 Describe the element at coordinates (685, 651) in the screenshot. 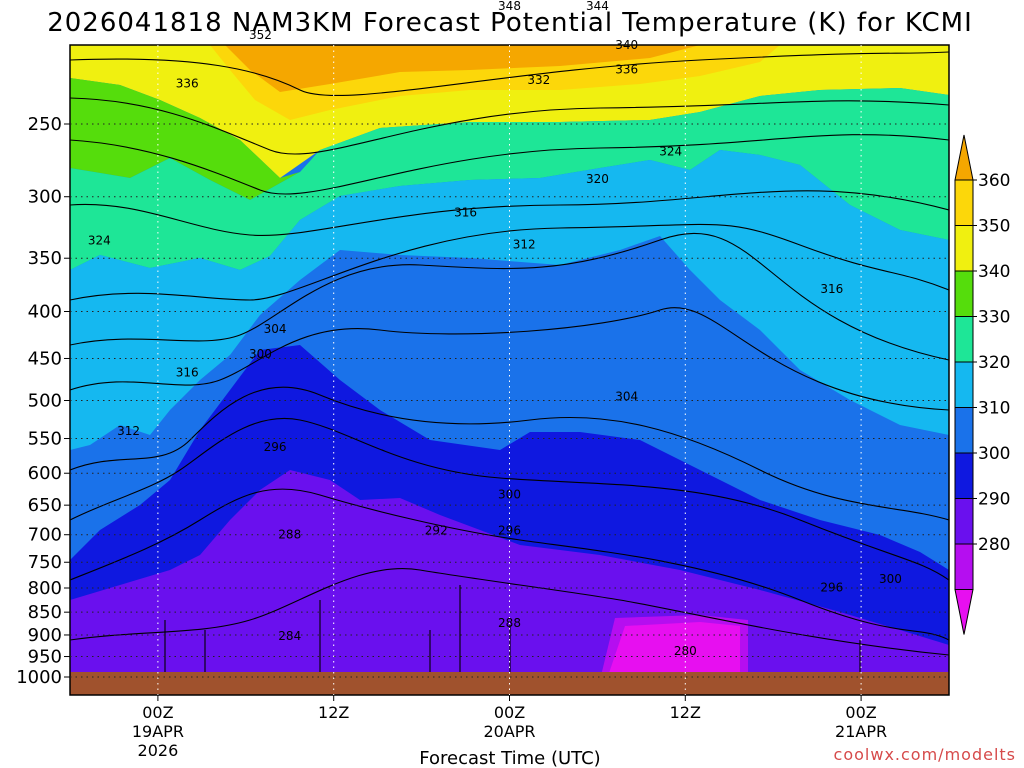

I see `contour-label: 280` at that location.